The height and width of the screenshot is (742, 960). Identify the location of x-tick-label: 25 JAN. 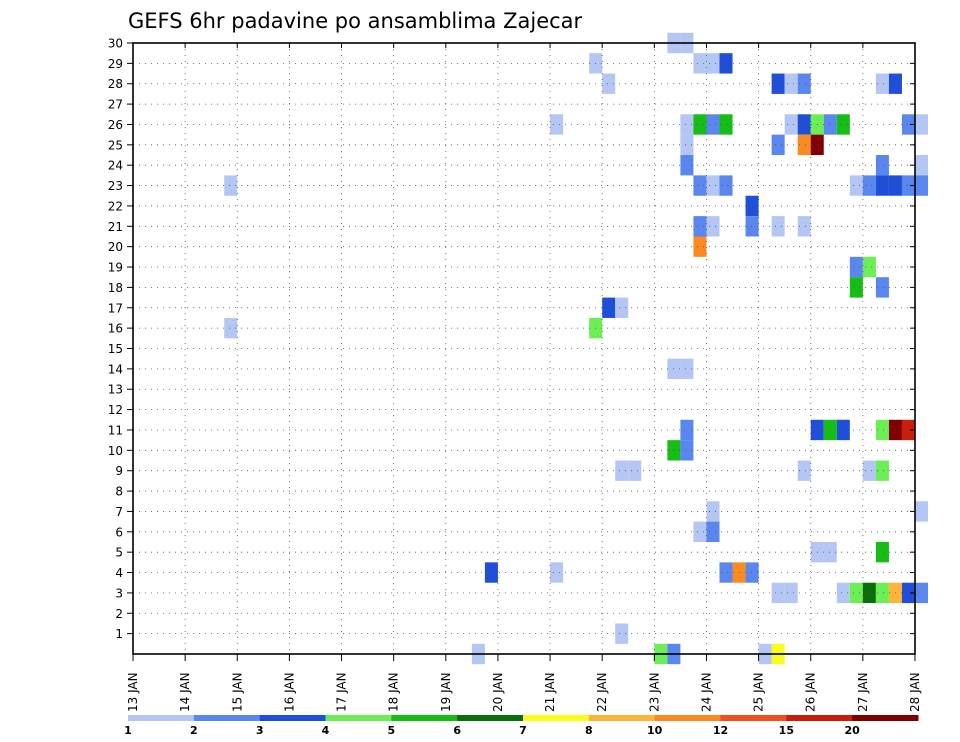
(759, 692).